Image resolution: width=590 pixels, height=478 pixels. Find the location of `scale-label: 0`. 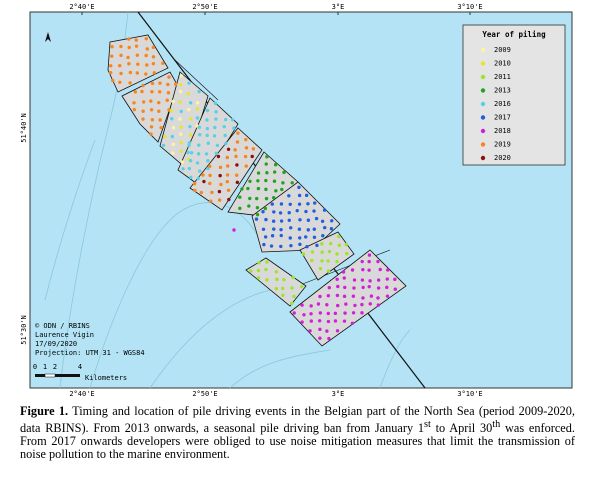

scale-label: 0 is located at coordinates (35, 367).